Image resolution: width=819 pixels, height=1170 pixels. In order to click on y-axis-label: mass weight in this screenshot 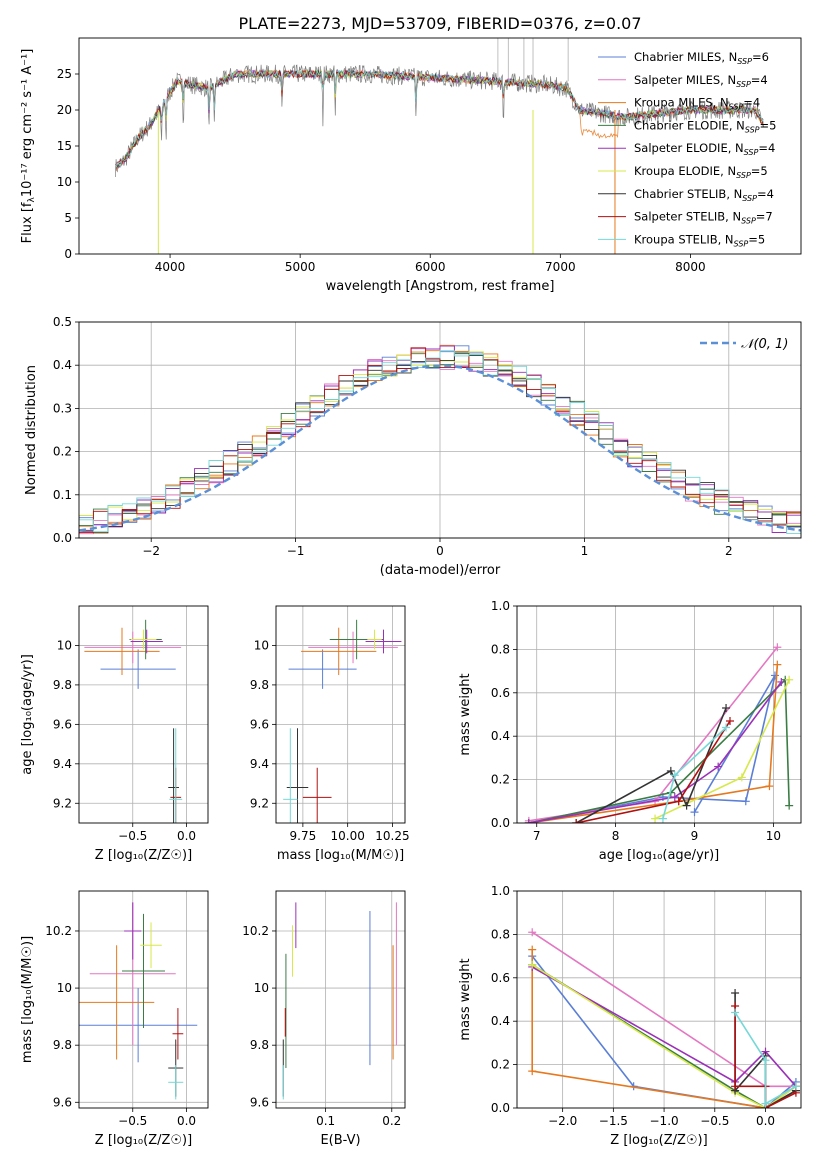, I will do `click(465, 714)`.